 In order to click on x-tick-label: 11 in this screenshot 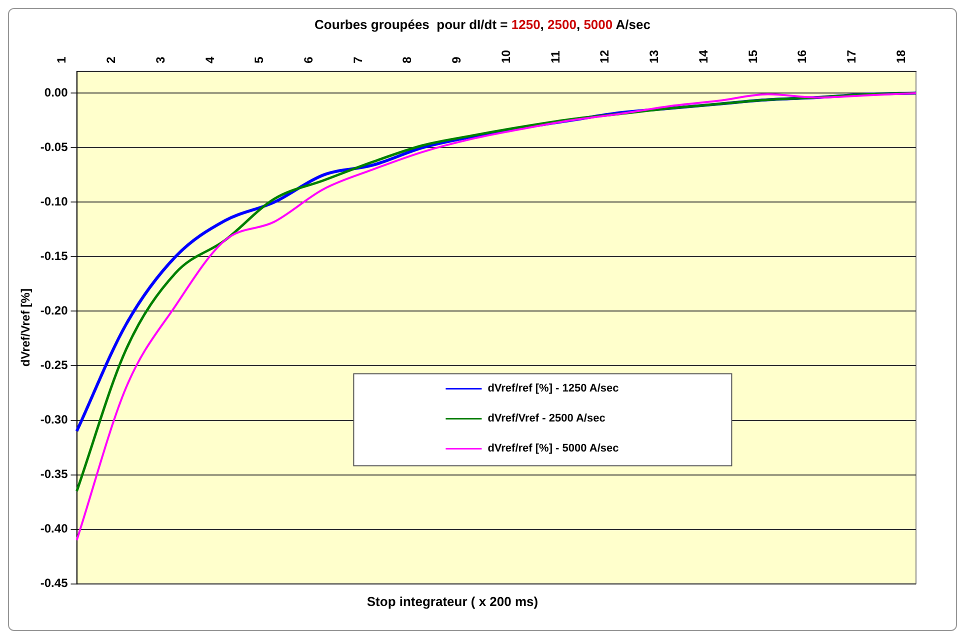, I will do `click(555, 57)`.